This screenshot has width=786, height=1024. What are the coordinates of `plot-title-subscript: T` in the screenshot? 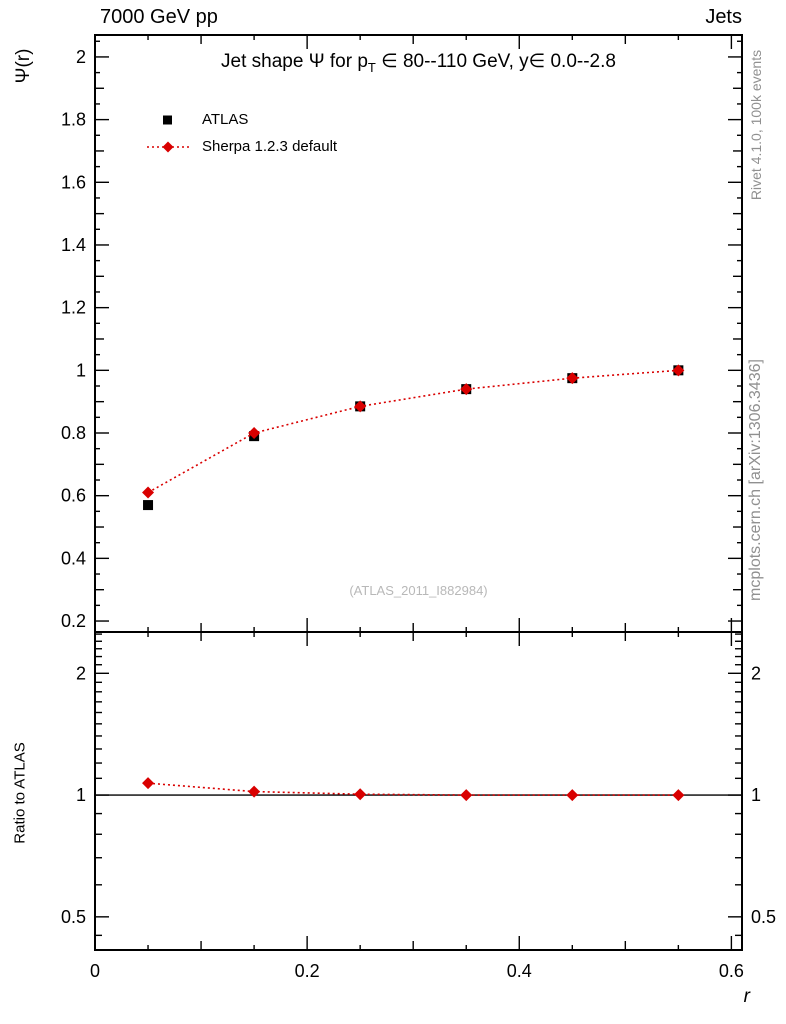 It's located at (371, 67).